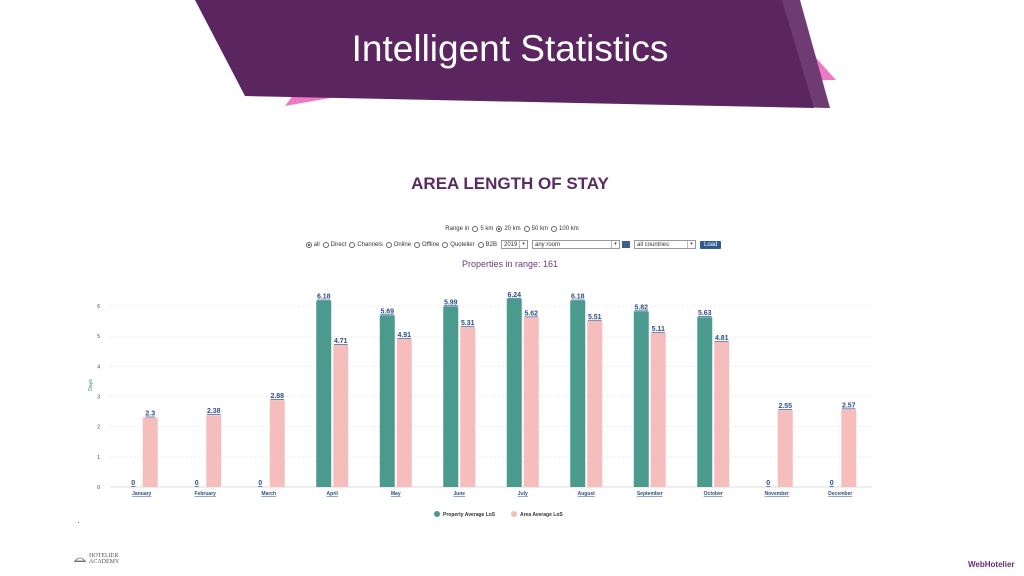 This screenshot has width=1024, height=576. I want to click on hat-icon, so click(80, 559).